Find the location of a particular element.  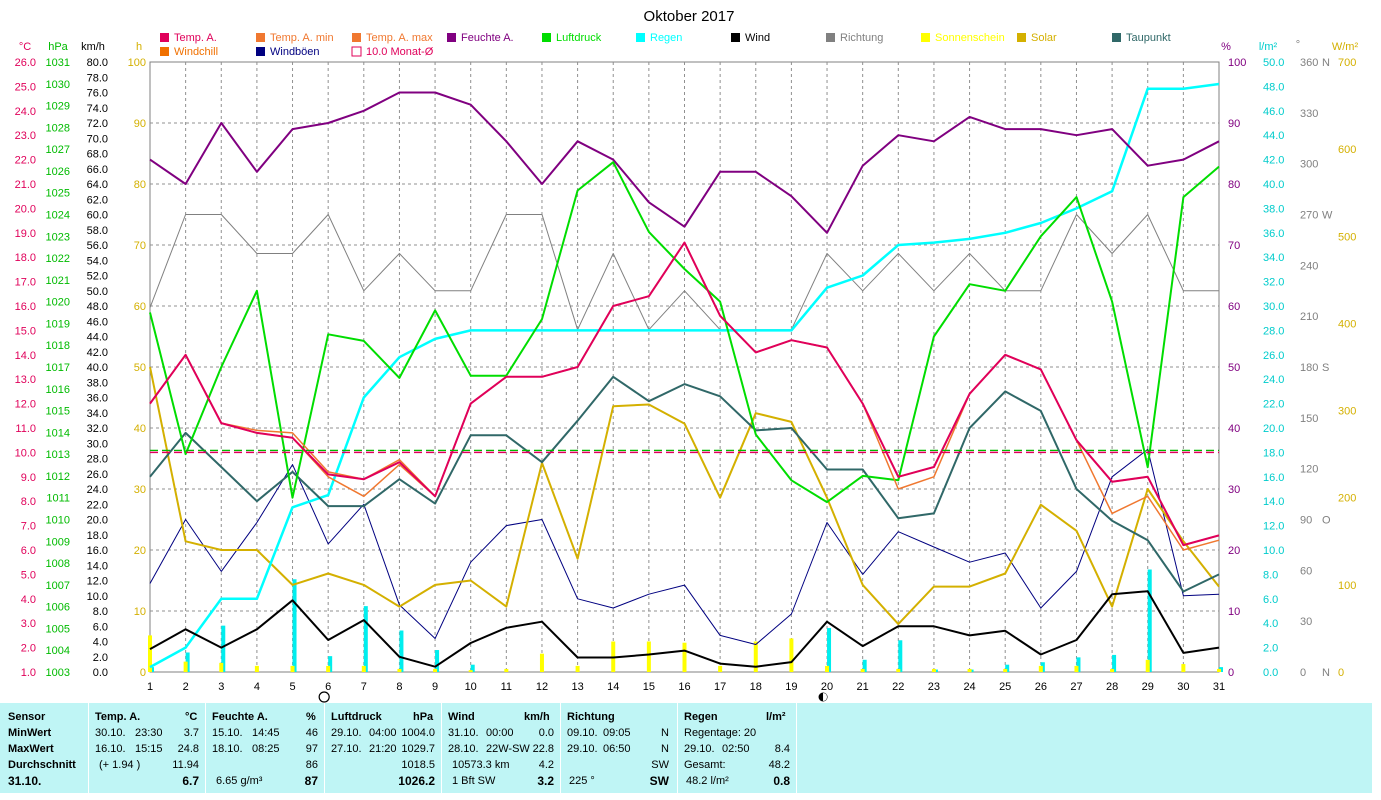

stats-wind-header: Wind is located at coordinates (461, 717).